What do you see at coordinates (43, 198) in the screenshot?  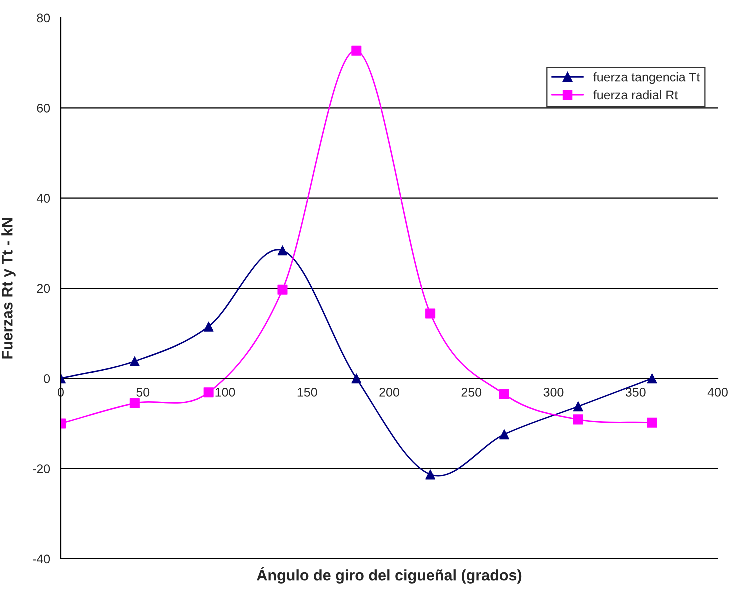 I see `y-tick-label: 40` at bounding box center [43, 198].